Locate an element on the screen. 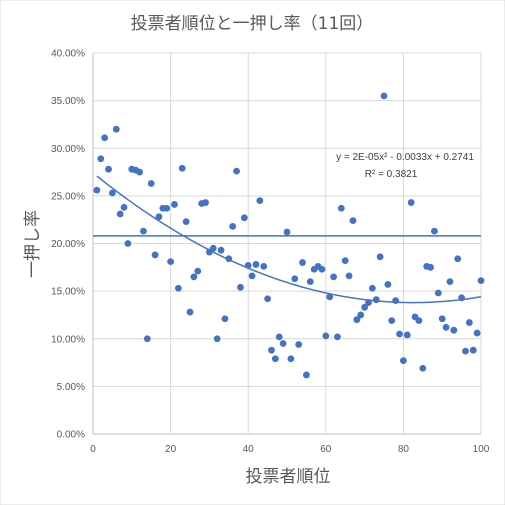 The width and height of the screenshot is (505, 505). y-tick-label: 10.00% is located at coordinates (68, 339).